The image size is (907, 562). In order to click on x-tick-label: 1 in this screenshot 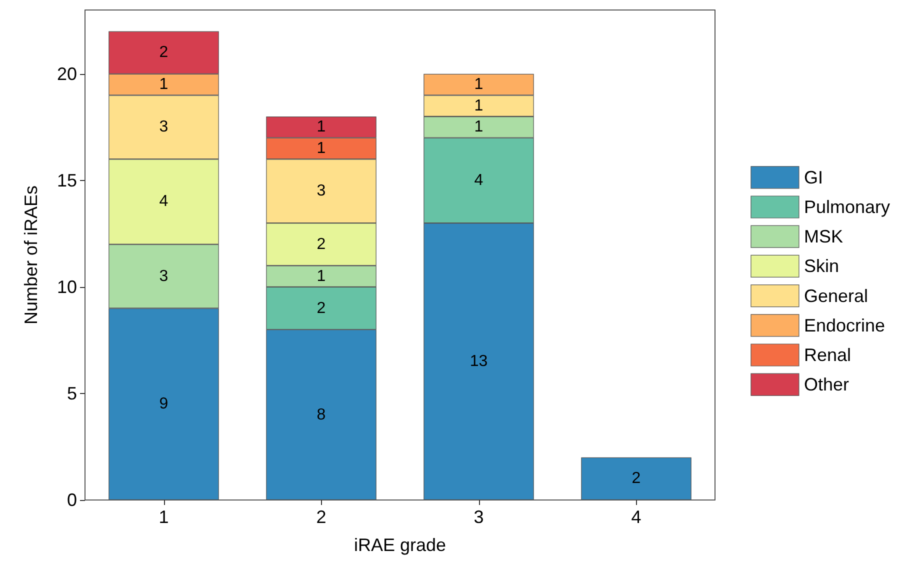, I will do `click(163, 517)`.